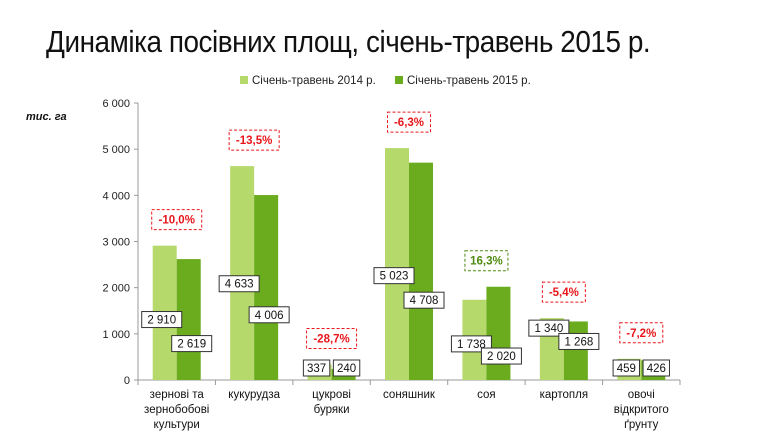  I want to click on data-label: 2 619, so click(191, 345).